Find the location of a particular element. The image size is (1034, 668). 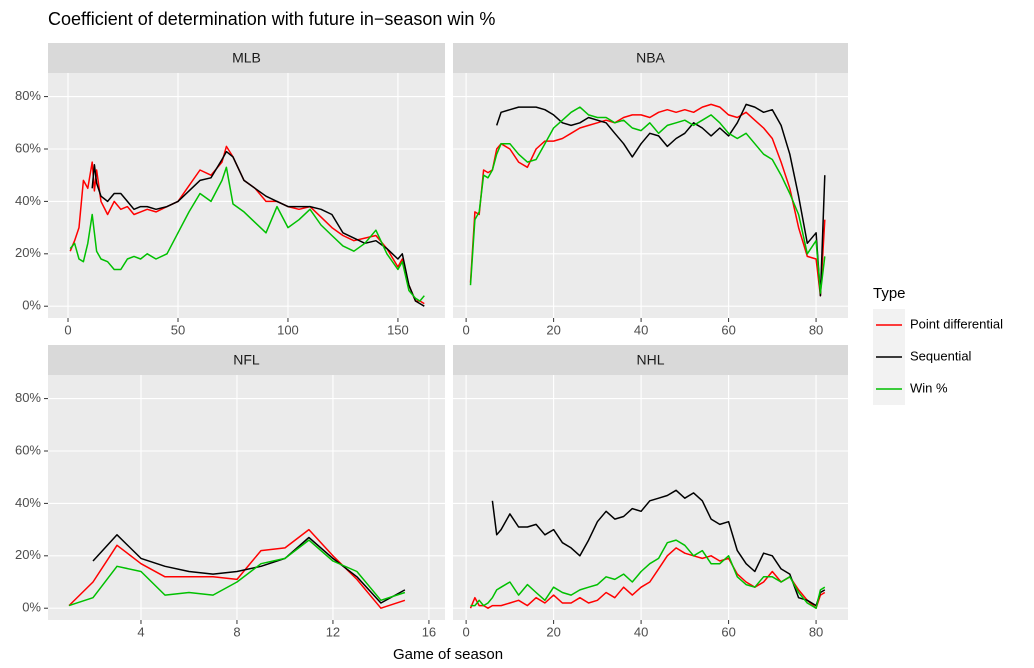

strip-label: NBA is located at coordinates (650, 58).